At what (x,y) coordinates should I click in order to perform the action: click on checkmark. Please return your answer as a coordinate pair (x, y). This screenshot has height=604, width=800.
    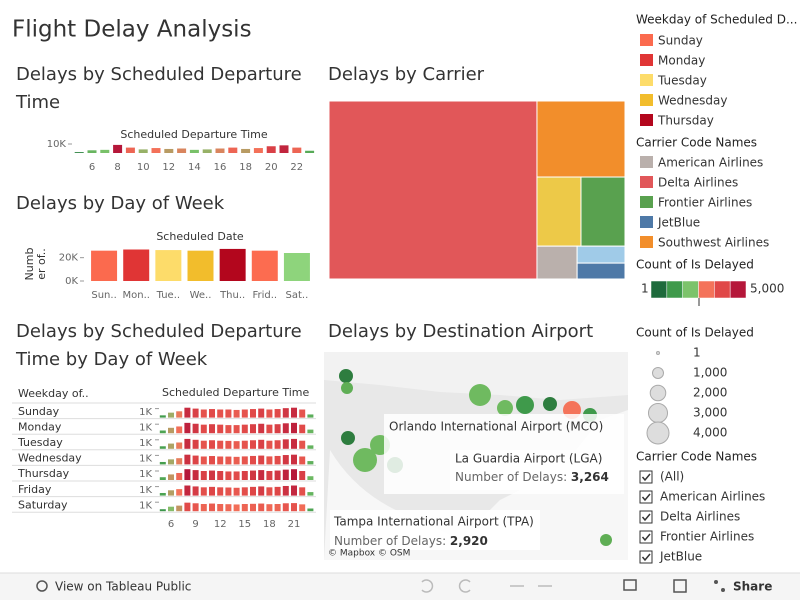
    Looking at the image, I should click on (646, 557).